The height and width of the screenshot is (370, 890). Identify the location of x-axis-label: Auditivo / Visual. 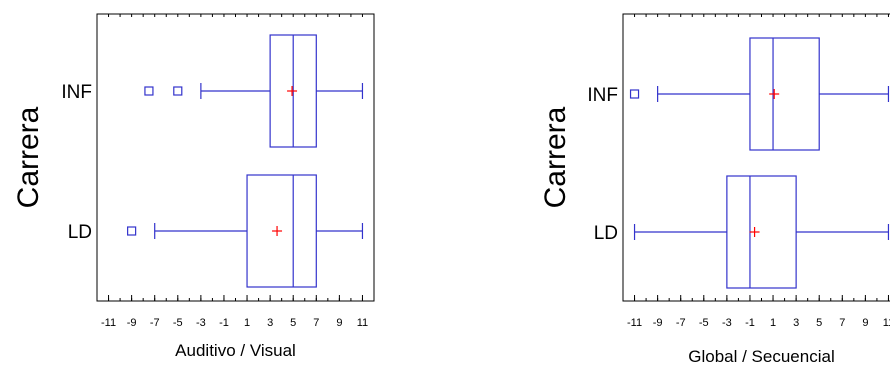
(235, 350).